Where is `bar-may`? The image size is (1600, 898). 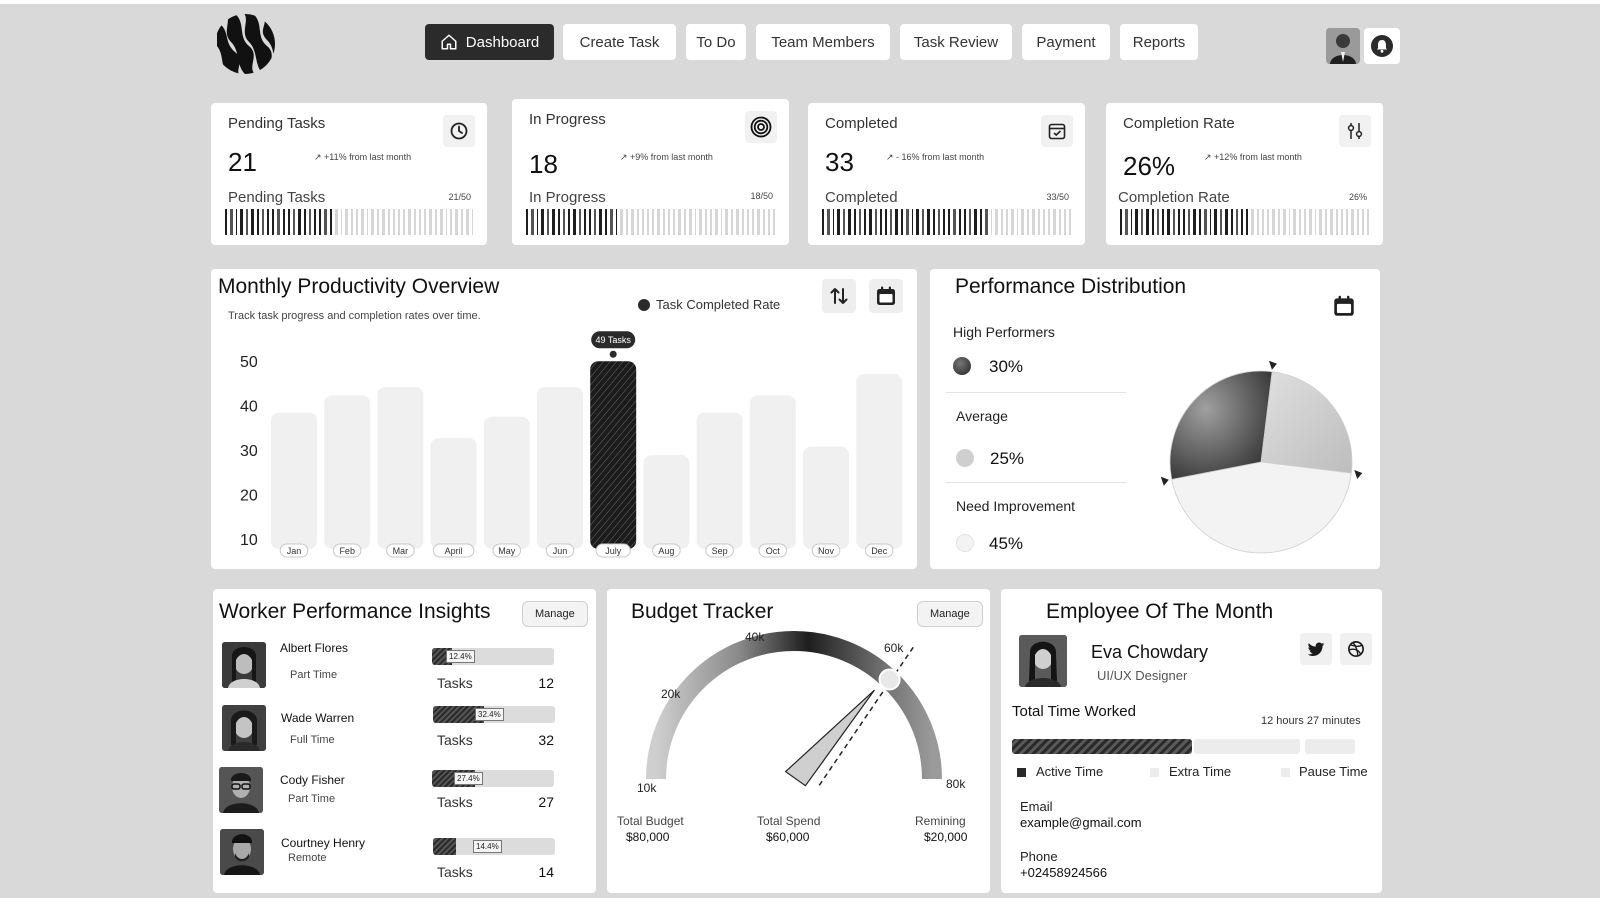 bar-may is located at coordinates (506, 482).